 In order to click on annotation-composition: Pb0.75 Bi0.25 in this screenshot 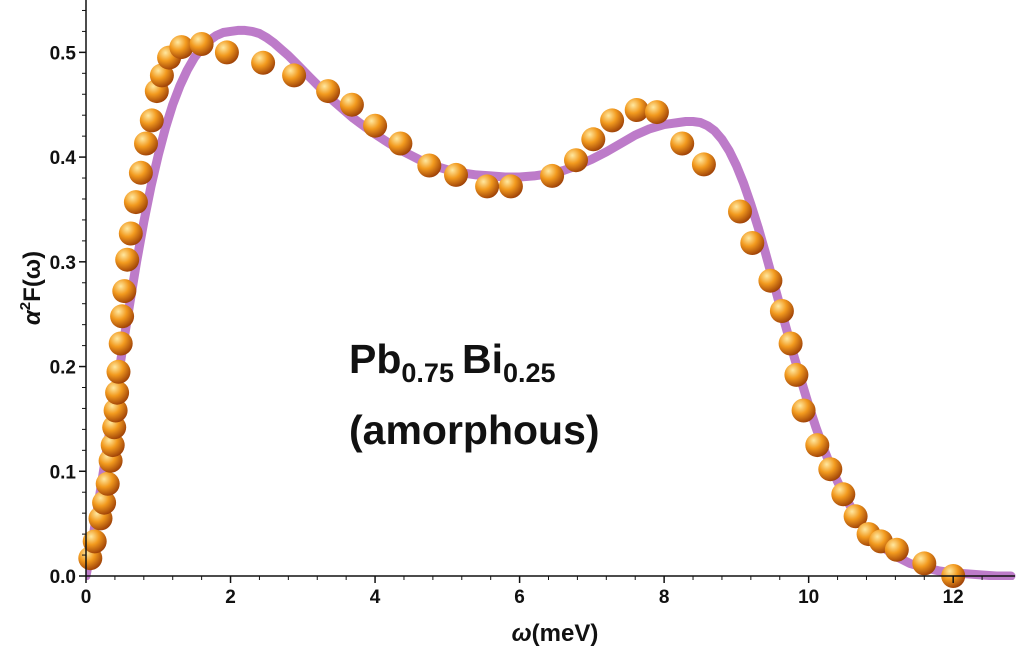, I will do `click(452, 362)`.